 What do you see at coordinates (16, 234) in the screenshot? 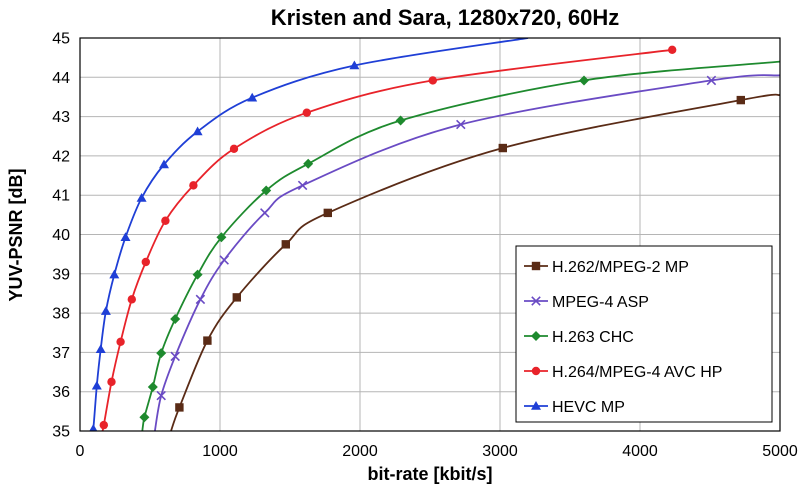
I see `y-axis-title: YUV-PSNR [dB]` at bounding box center [16, 234].